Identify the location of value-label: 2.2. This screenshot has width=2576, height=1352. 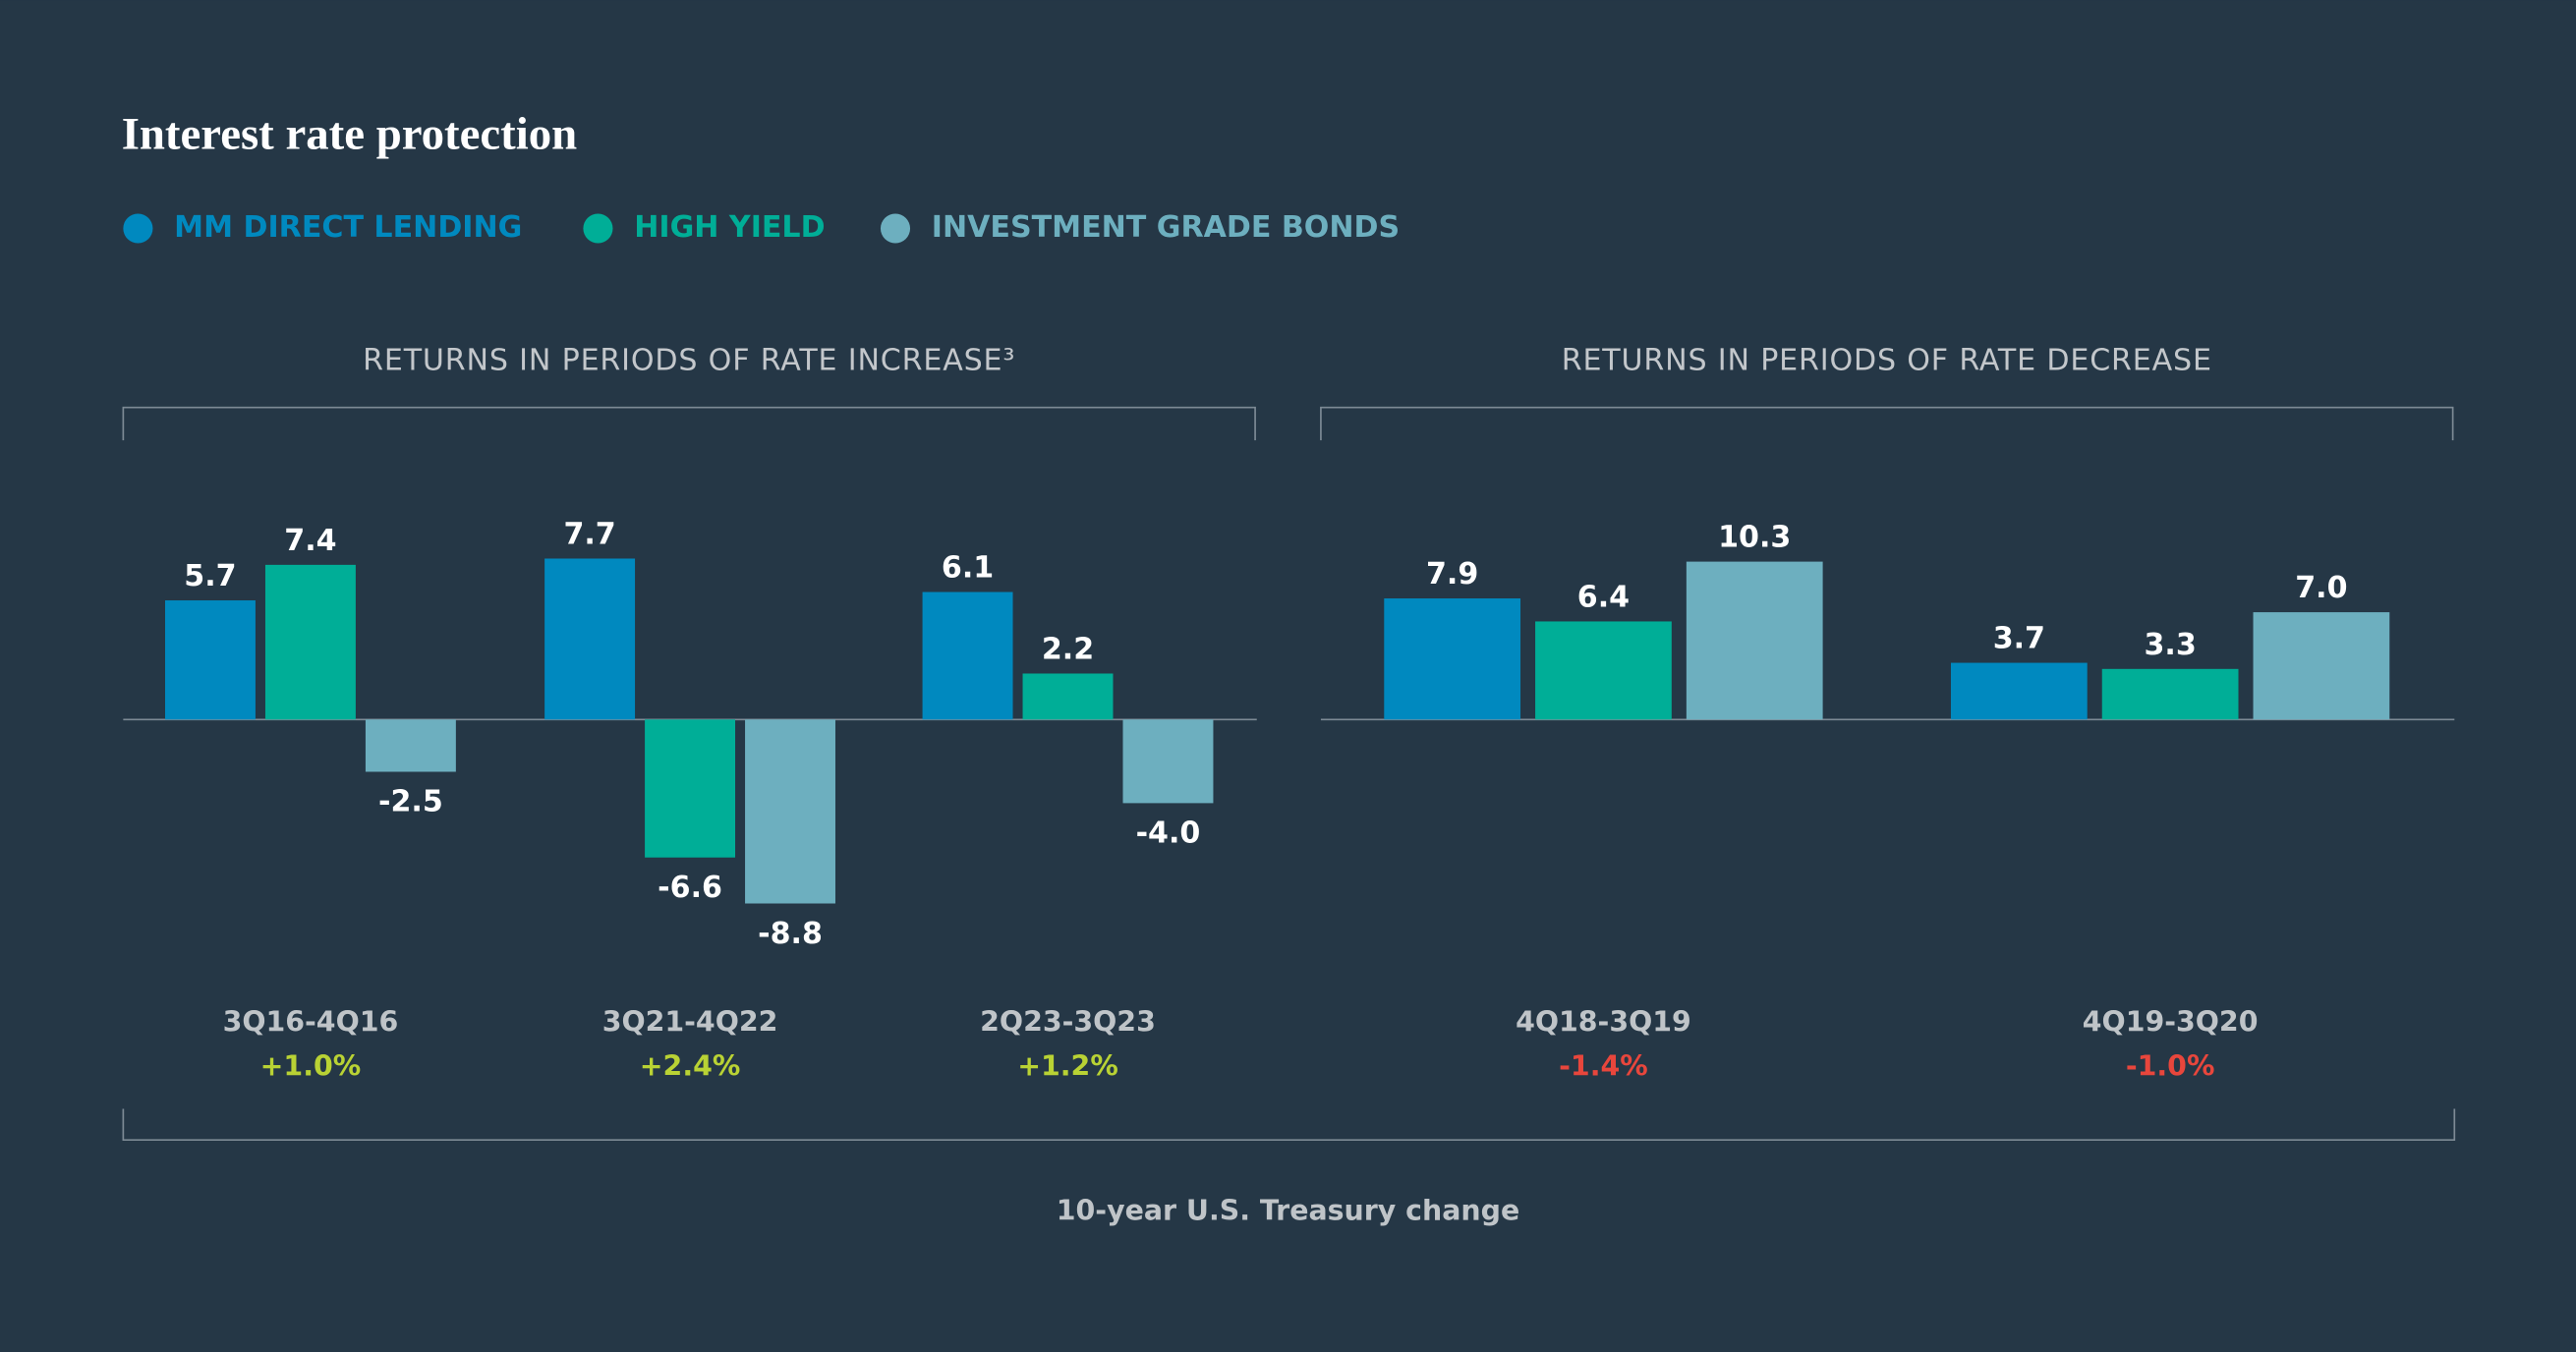
(1068, 650).